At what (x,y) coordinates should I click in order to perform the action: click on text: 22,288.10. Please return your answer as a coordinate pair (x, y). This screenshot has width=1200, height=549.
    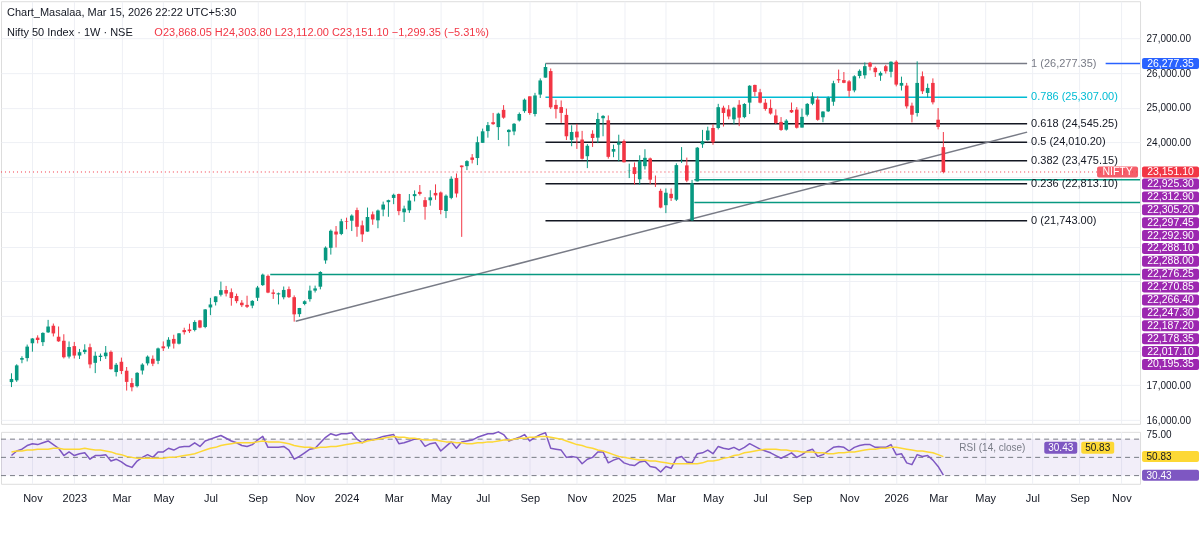
    Looking at the image, I should click on (1171, 248).